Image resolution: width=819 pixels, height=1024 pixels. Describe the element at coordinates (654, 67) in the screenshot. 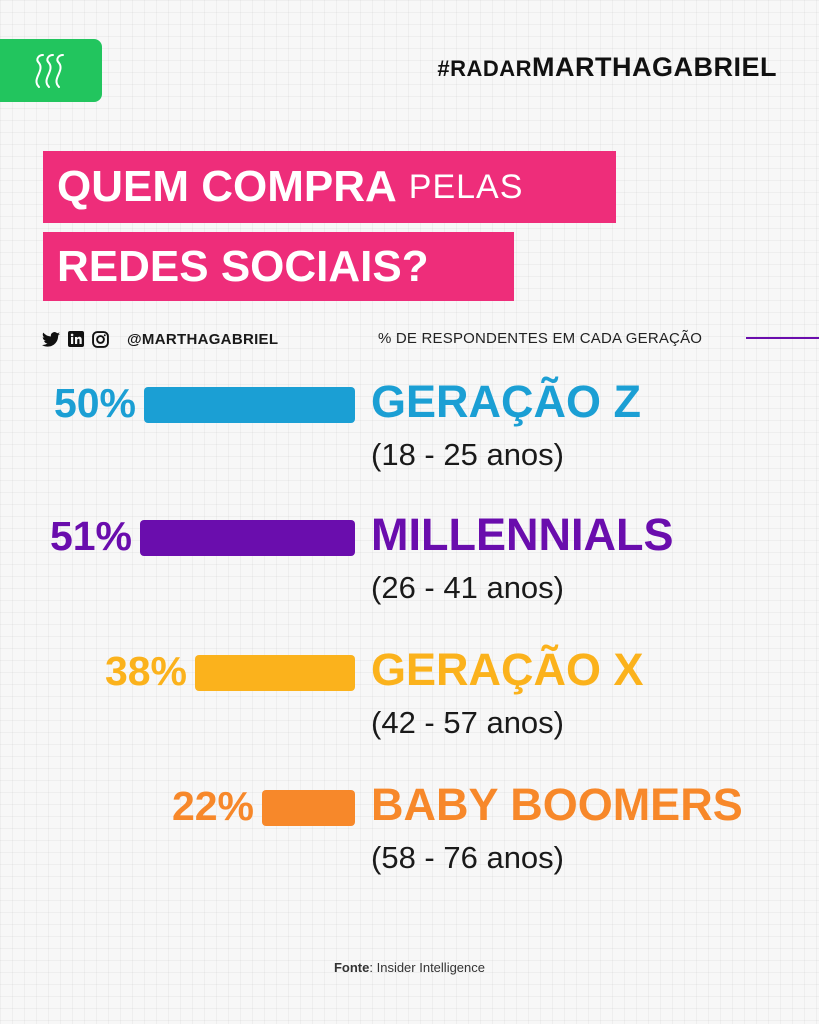

I see `hashtag-main: MARTHAGABRIEL` at that location.